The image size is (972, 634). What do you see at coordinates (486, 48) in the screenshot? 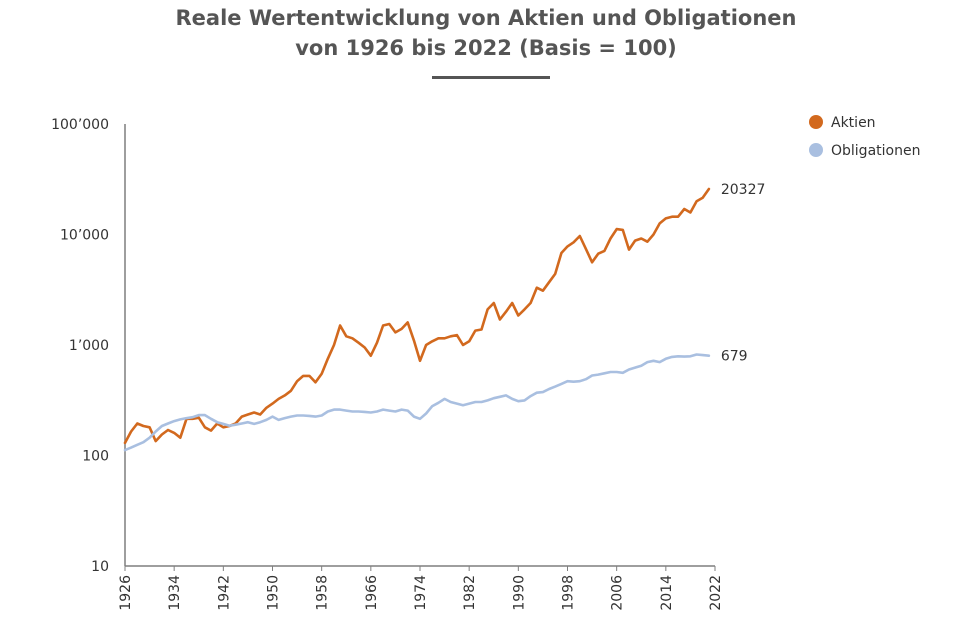
I see `chart-title-line2: von 1926 bis 2022 (Basis = 100)` at bounding box center [486, 48].